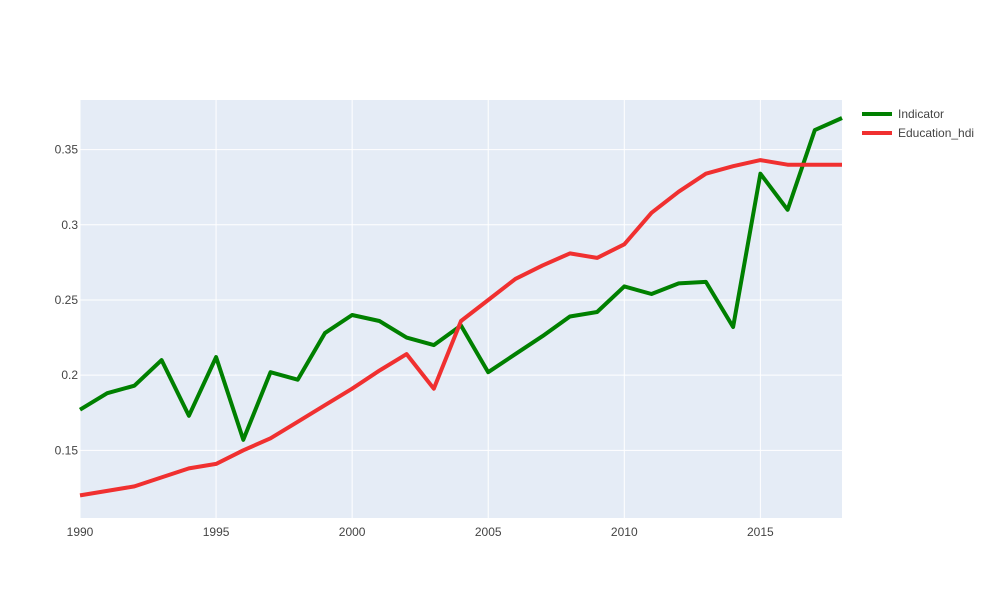 The image size is (1000, 600). I want to click on x-tick-label: 2015, so click(760, 532).